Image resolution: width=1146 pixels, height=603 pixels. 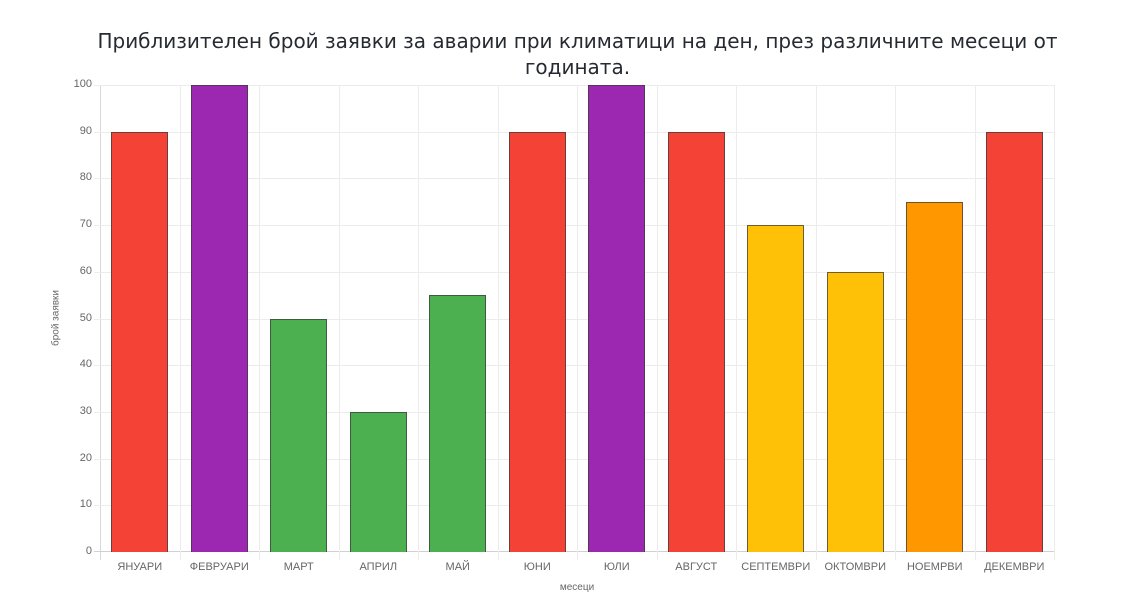 What do you see at coordinates (574, 551) in the screenshot?
I see `x-axis-line` at bounding box center [574, 551].